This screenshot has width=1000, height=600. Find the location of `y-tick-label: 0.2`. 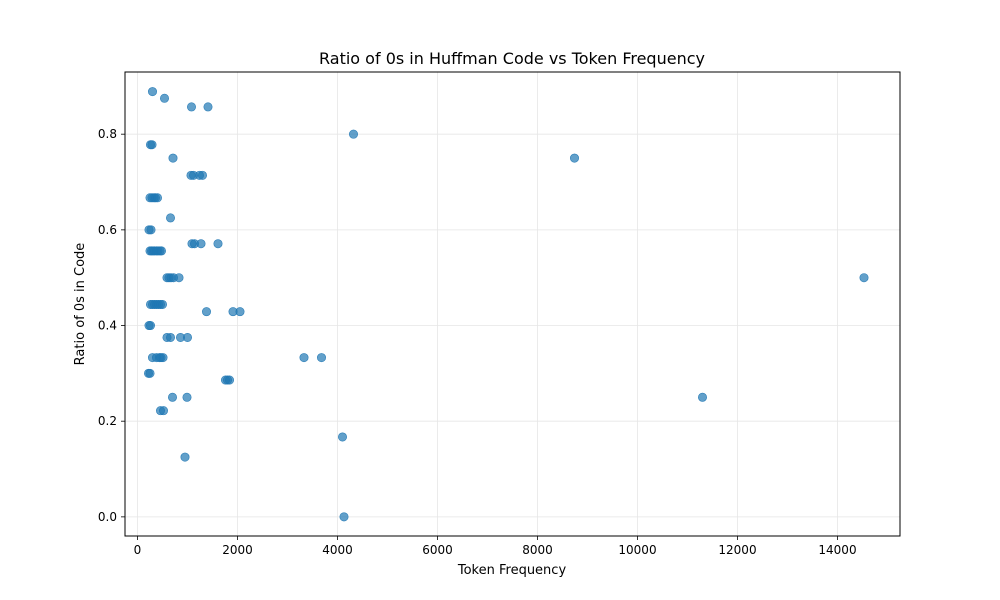

y-tick-label: 0.2 is located at coordinates (107, 421).